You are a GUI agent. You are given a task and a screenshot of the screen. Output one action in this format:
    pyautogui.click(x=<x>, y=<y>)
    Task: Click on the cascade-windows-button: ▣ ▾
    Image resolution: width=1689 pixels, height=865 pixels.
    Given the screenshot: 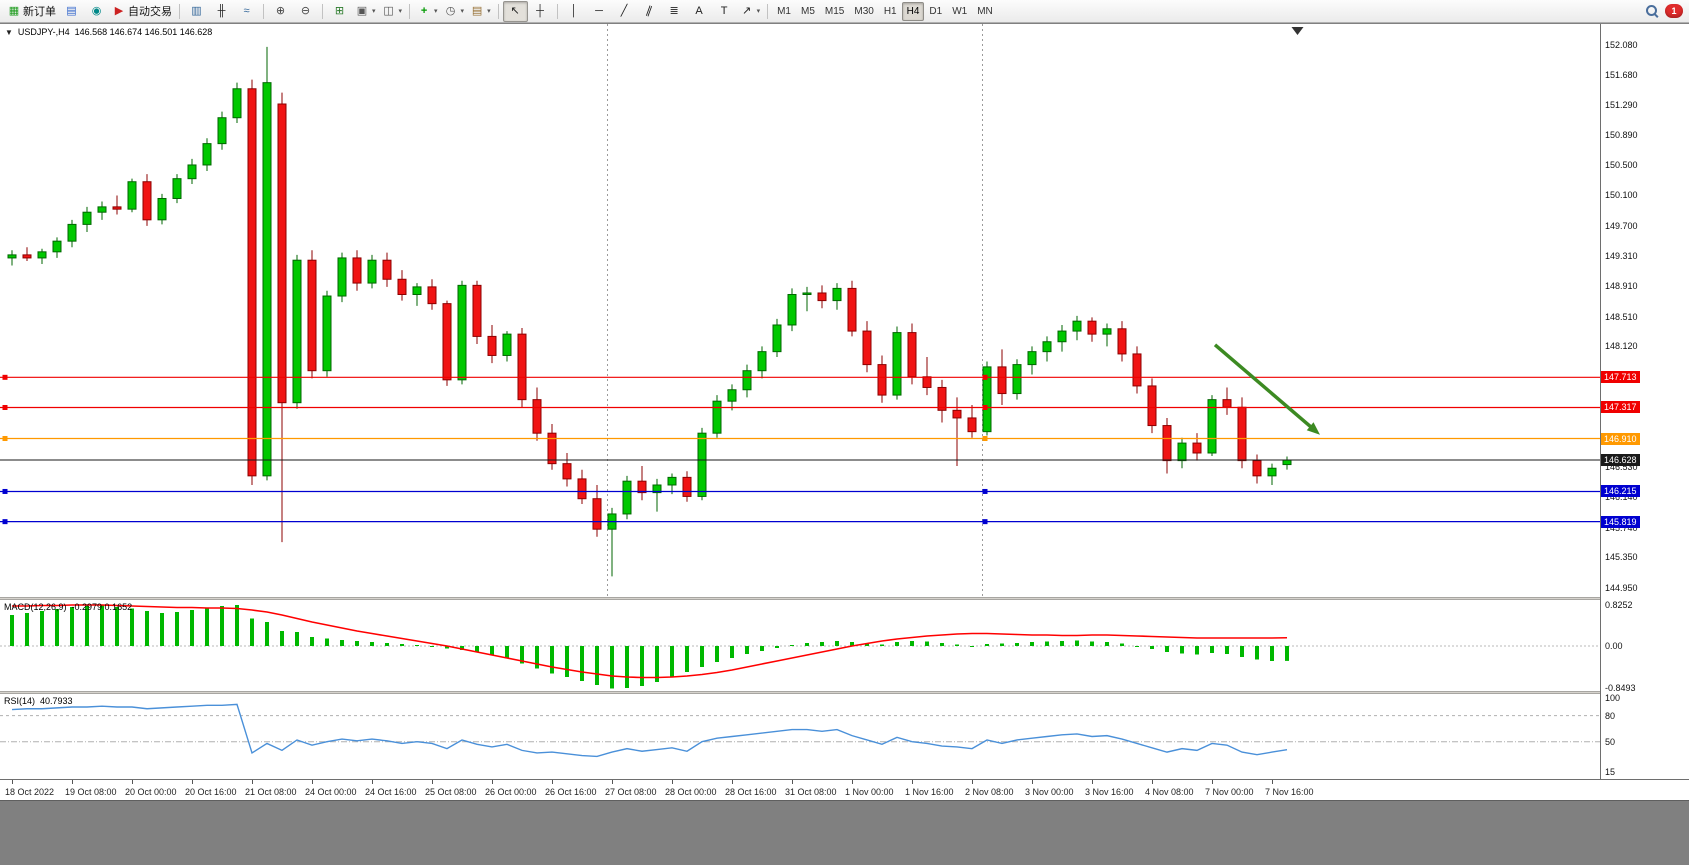 What is the action you would take?
    pyautogui.click(x=365, y=11)
    